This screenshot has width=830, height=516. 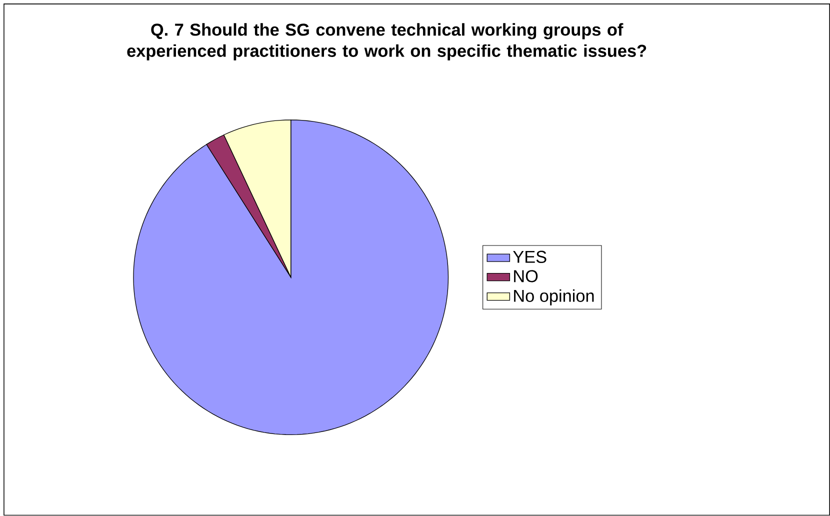 What do you see at coordinates (554, 298) in the screenshot?
I see `legend-label: No opinion` at bounding box center [554, 298].